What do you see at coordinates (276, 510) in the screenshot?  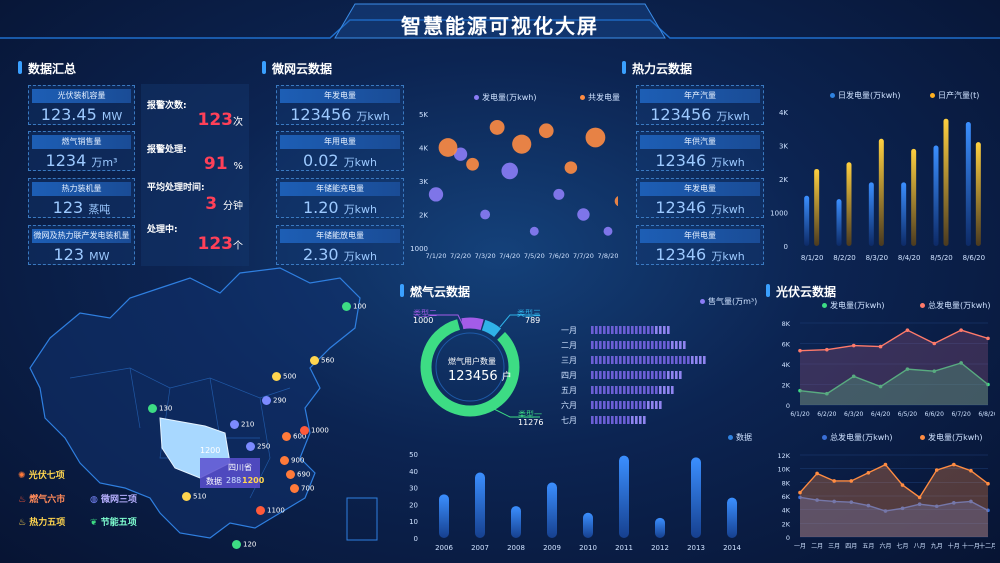 I see `map-point-label: 1100` at bounding box center [276, 510].